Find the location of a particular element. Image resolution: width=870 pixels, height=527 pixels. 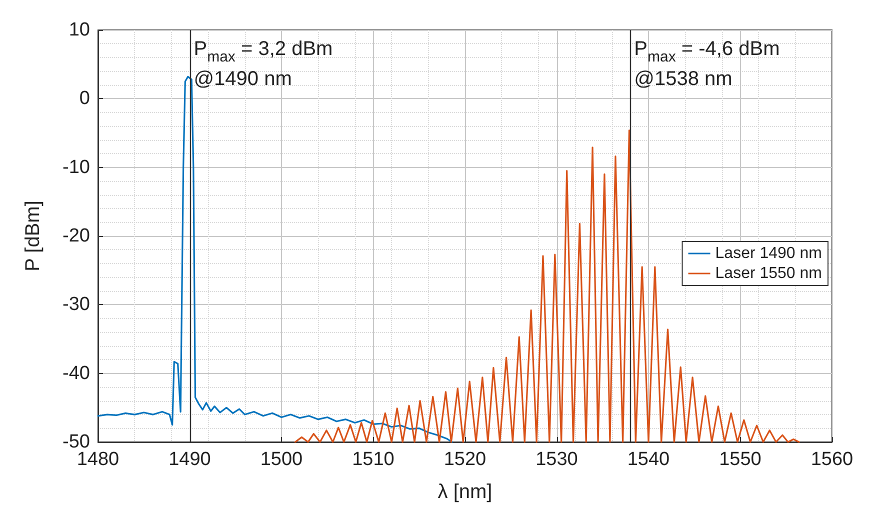

y-tick-label: -40 is located at coordinates (76, 373).